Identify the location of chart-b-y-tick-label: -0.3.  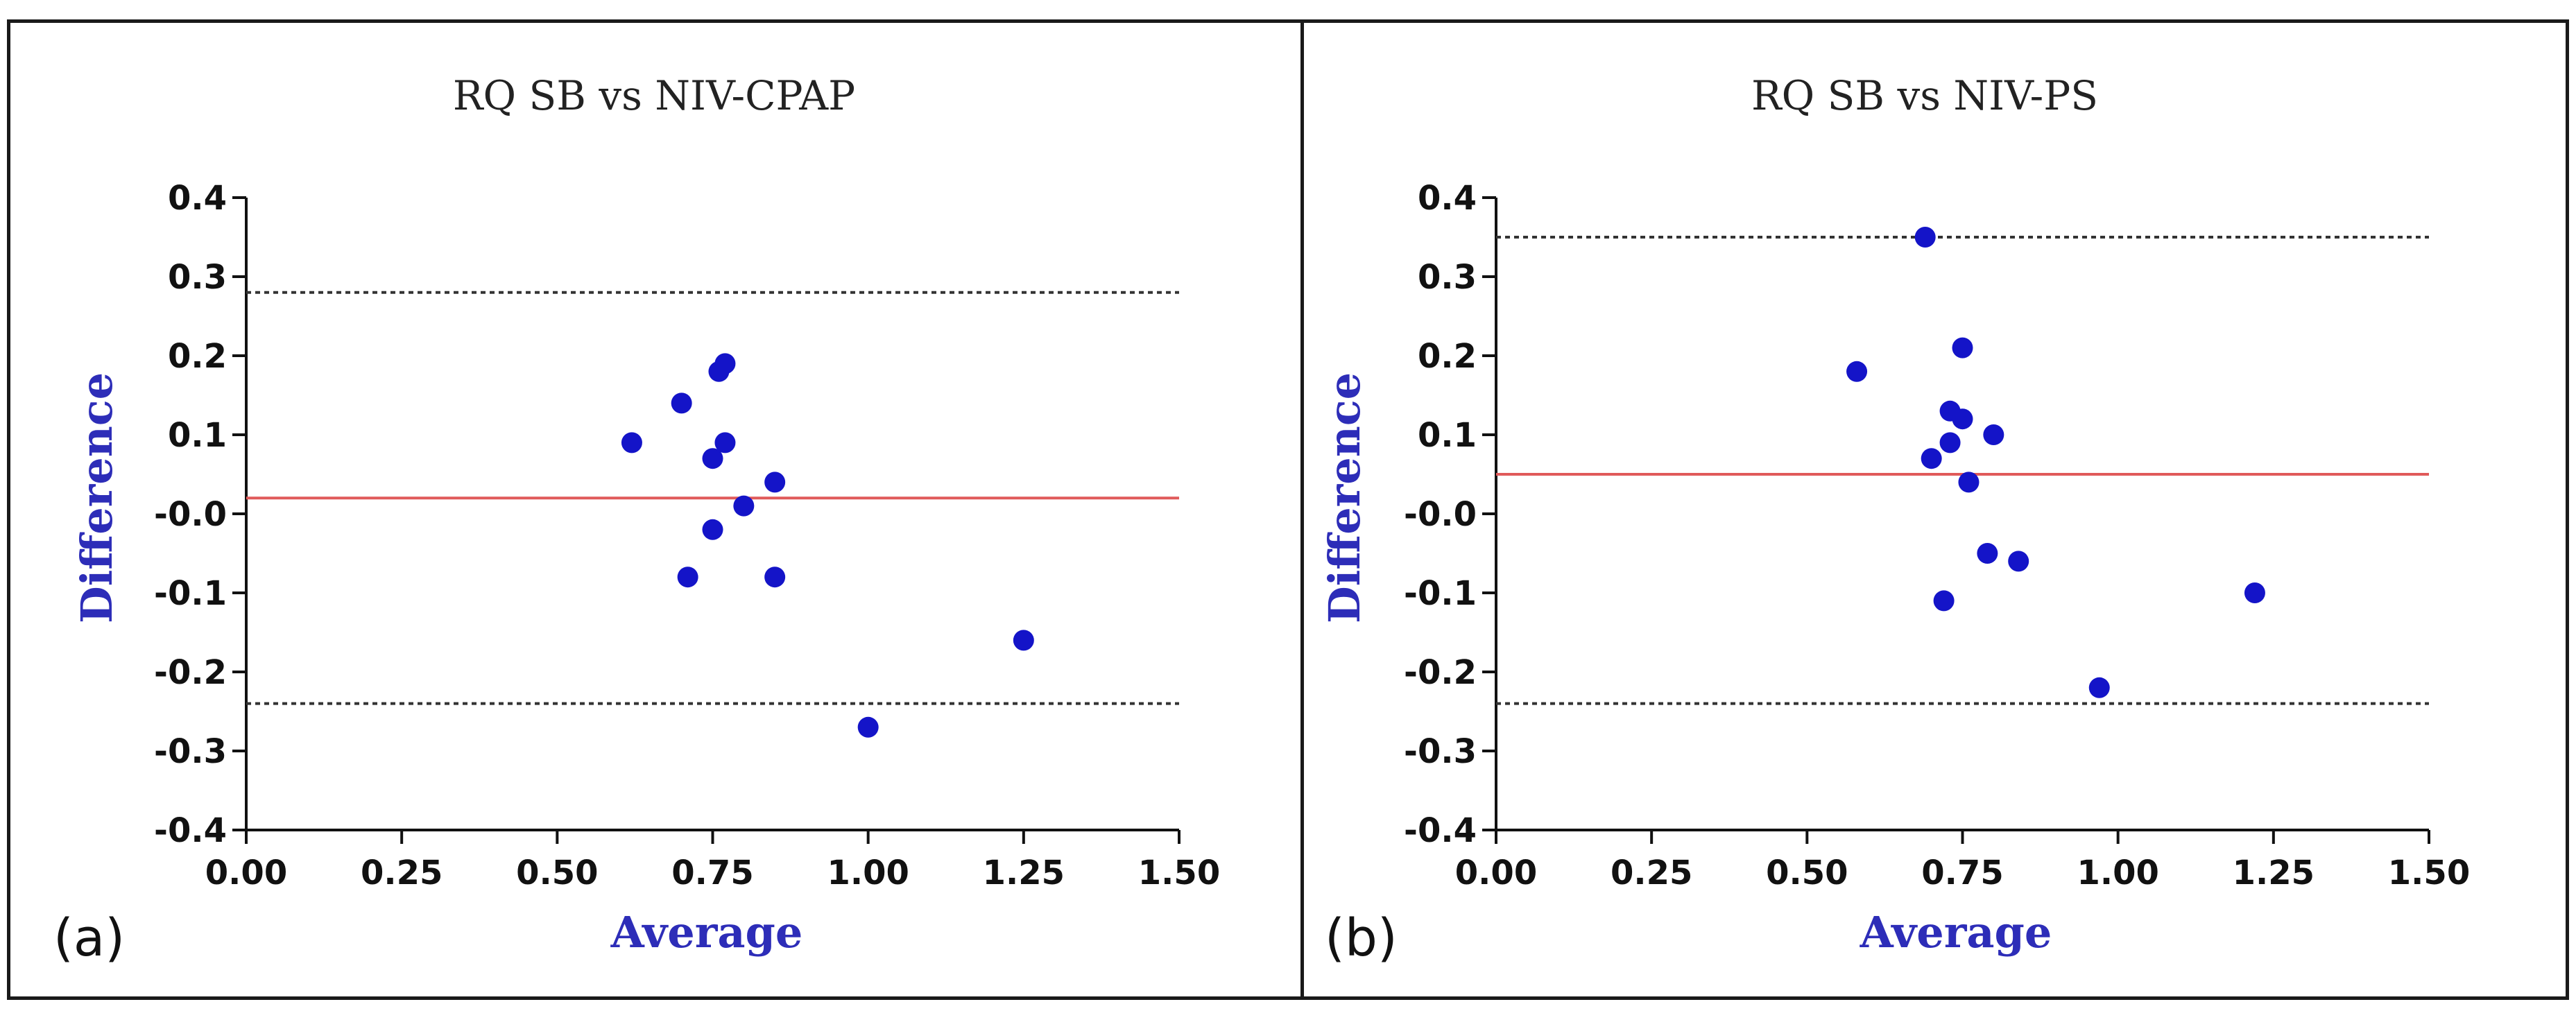
(1440, 752).